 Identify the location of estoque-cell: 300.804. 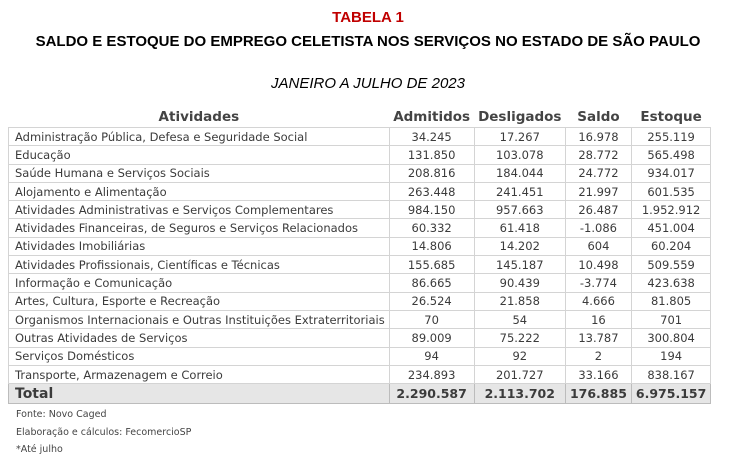
(671, 338).